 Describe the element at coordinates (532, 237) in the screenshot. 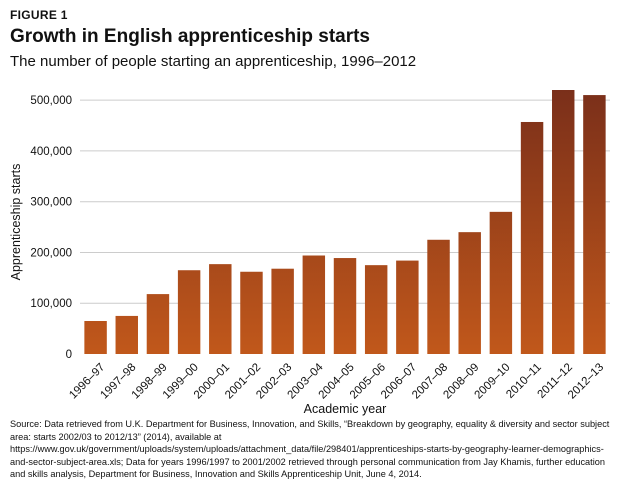

I see `bar-2010–11` at that location.